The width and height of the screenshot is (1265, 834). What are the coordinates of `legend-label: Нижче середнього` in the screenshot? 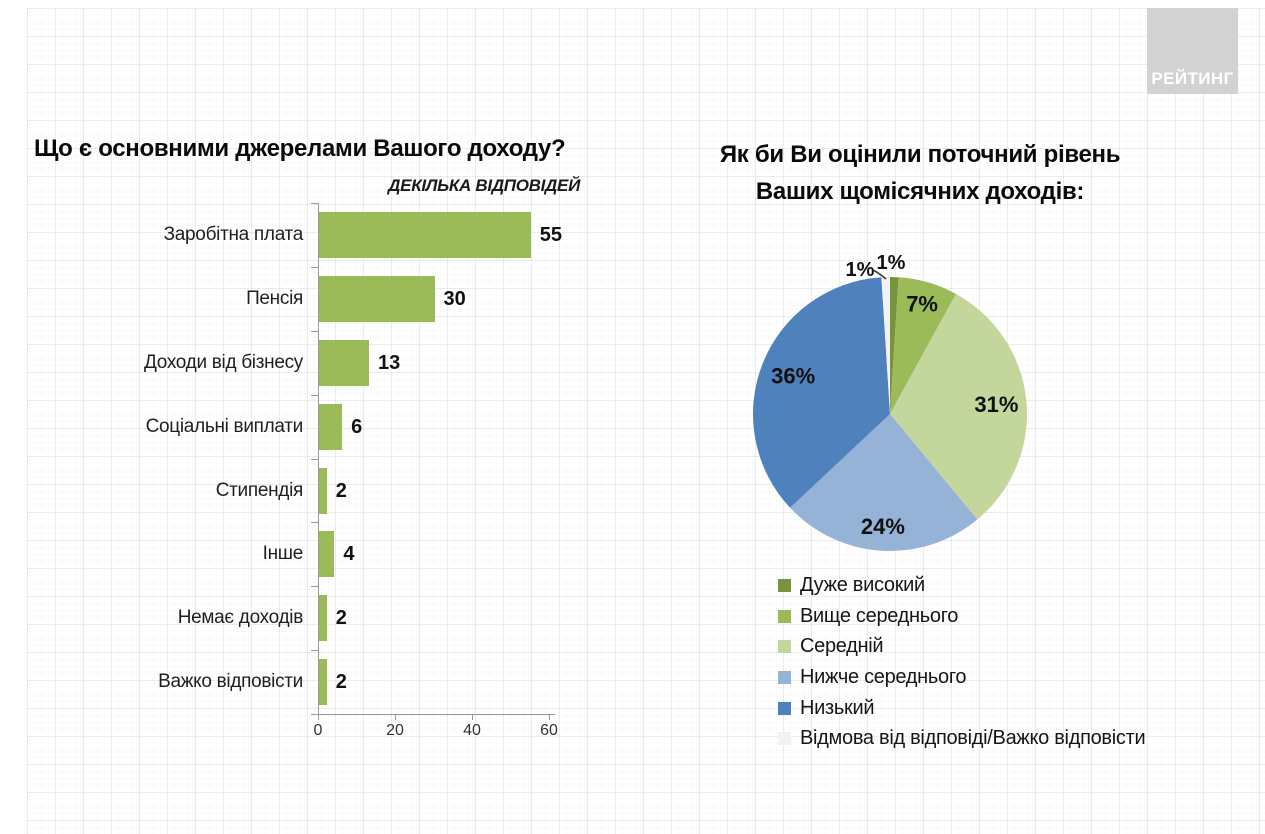 It's located at (883, 676).